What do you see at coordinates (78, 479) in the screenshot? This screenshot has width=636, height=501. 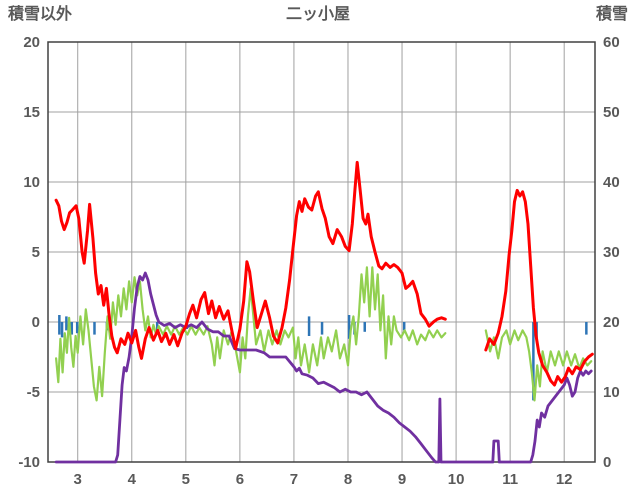 I see `x-axis-tick: 3` at bounding box center [78, 479].